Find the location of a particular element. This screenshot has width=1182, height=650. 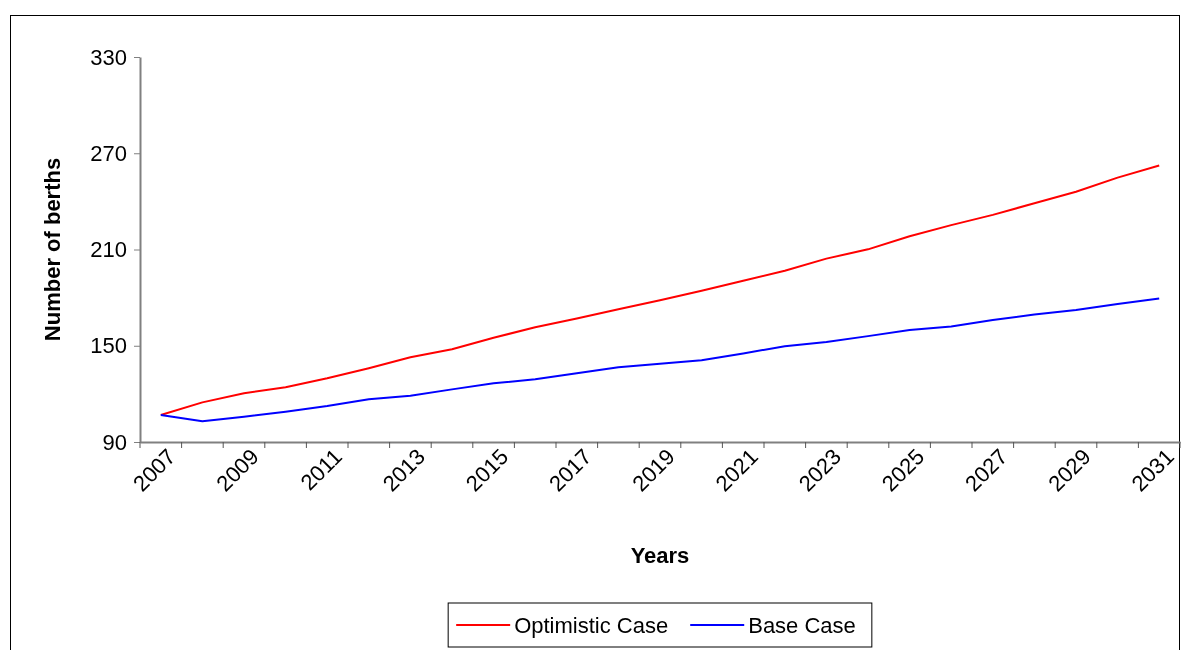

y-tick-label: 270 is located at coordinates (108, 153).